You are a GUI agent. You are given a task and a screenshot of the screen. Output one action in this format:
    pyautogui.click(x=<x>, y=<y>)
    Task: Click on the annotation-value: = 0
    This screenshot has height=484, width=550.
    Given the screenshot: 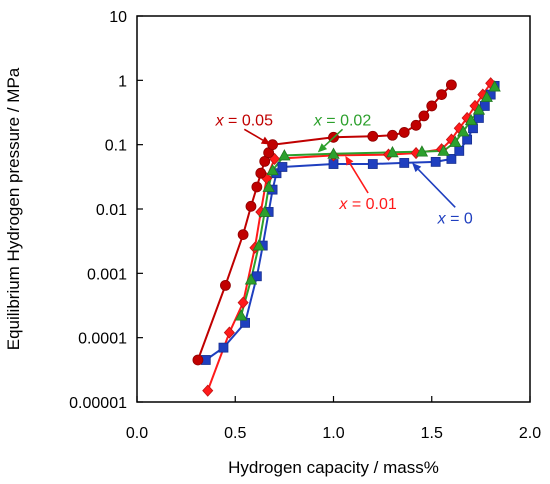 What is the action you would take?
    pyautogui.click(x=459, y=218)
    